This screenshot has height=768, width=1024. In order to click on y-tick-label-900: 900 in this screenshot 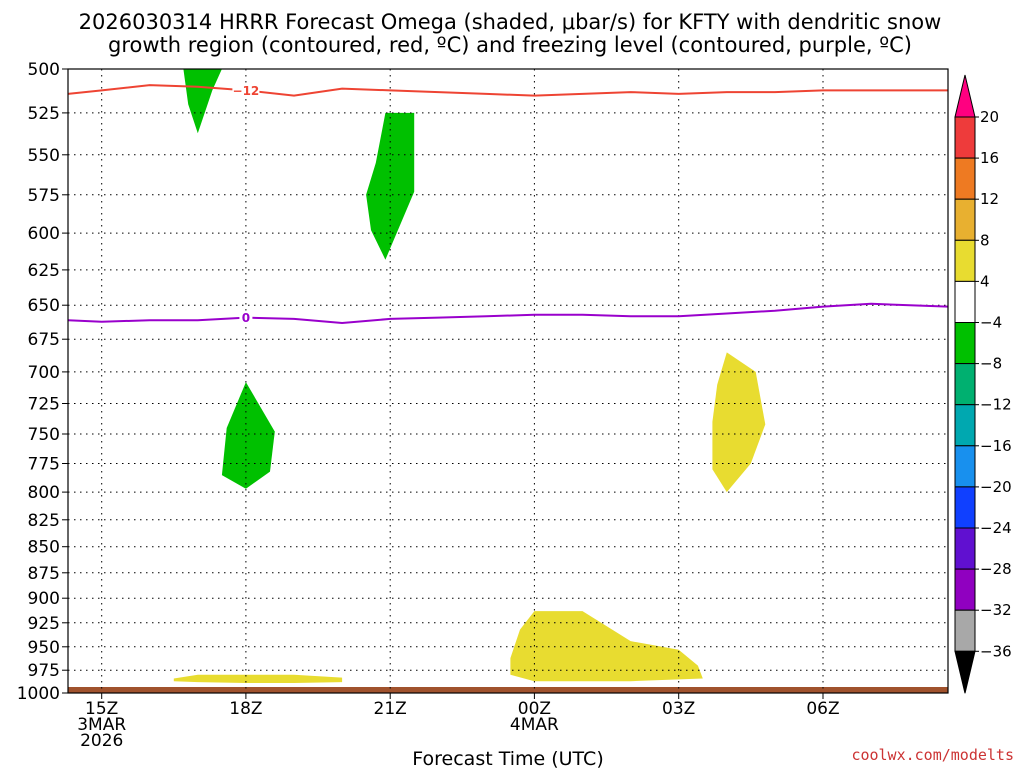, I will do `click(44, 599)`.